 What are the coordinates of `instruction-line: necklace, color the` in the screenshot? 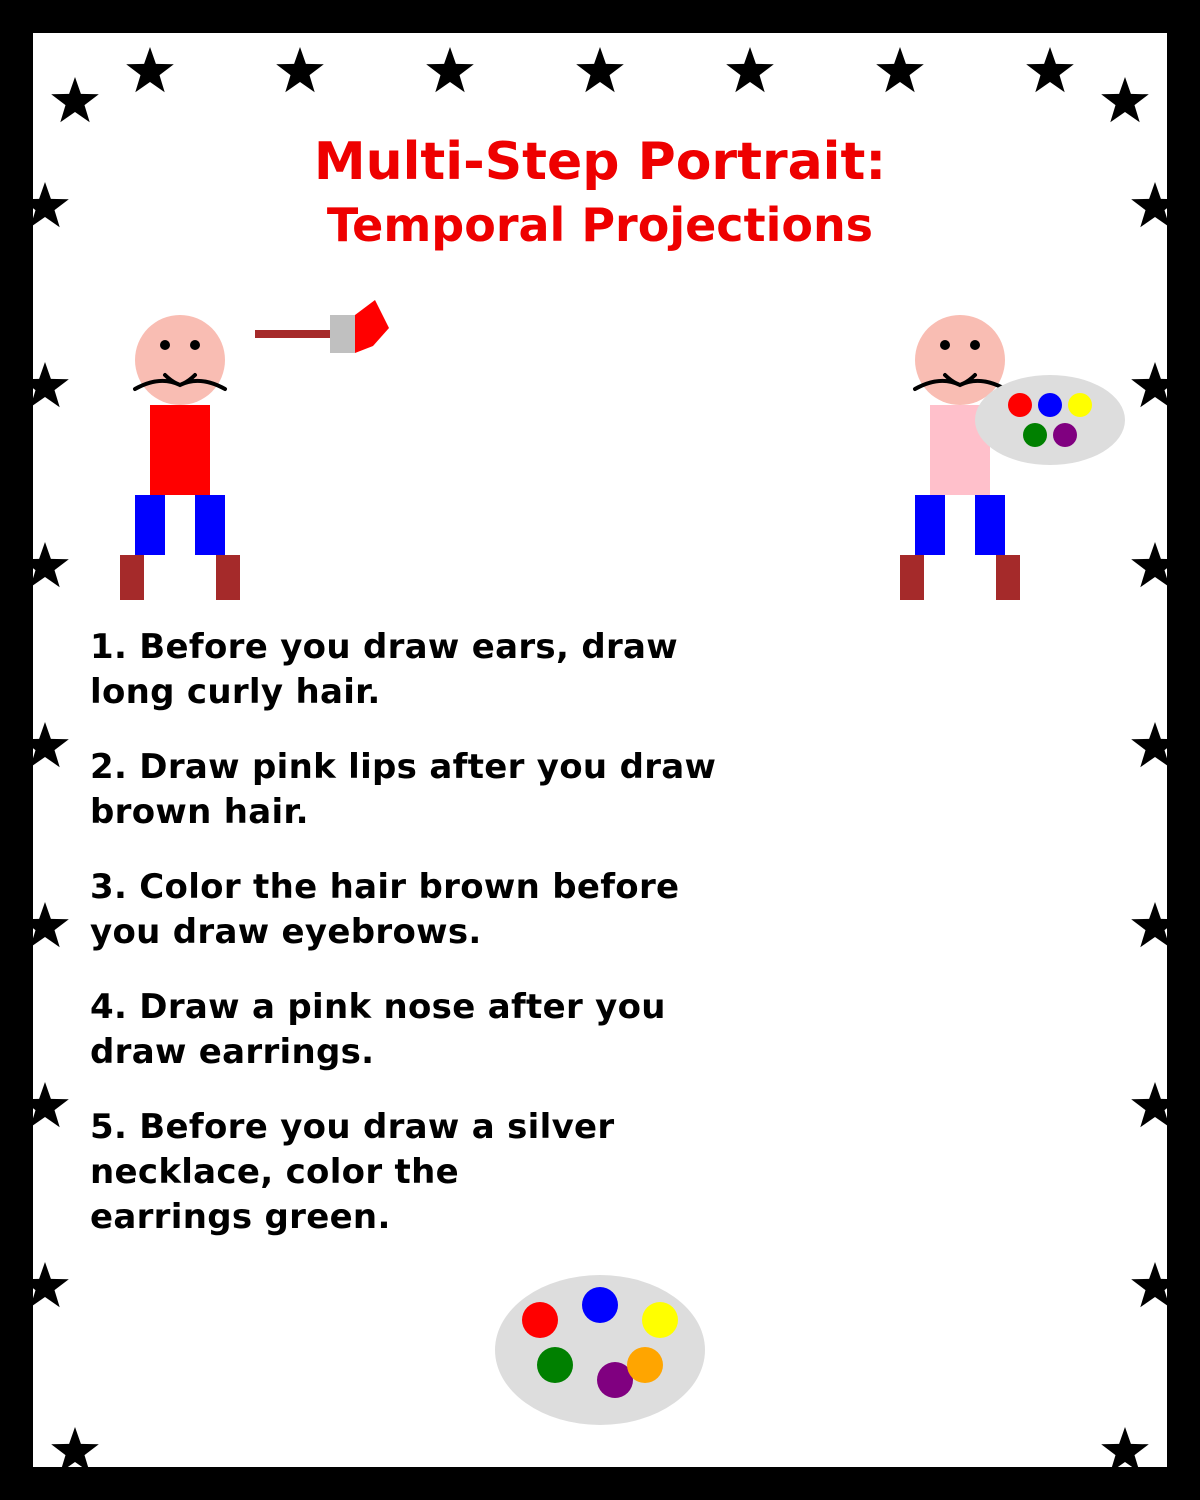 It's located at (274, 1172).